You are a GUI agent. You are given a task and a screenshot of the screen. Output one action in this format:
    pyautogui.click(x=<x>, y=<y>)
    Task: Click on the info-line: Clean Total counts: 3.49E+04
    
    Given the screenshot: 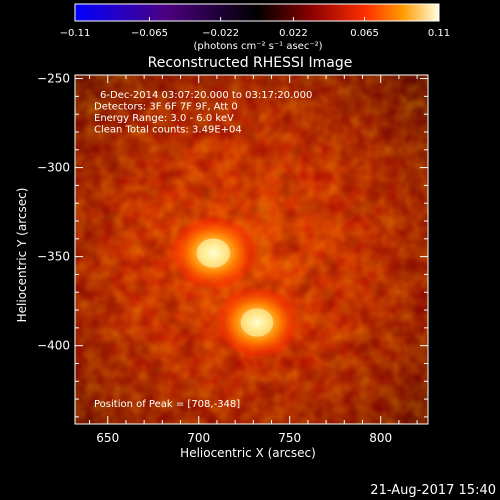 What is the action you would take?
    pyautogui.click(x=168, y=130)
    